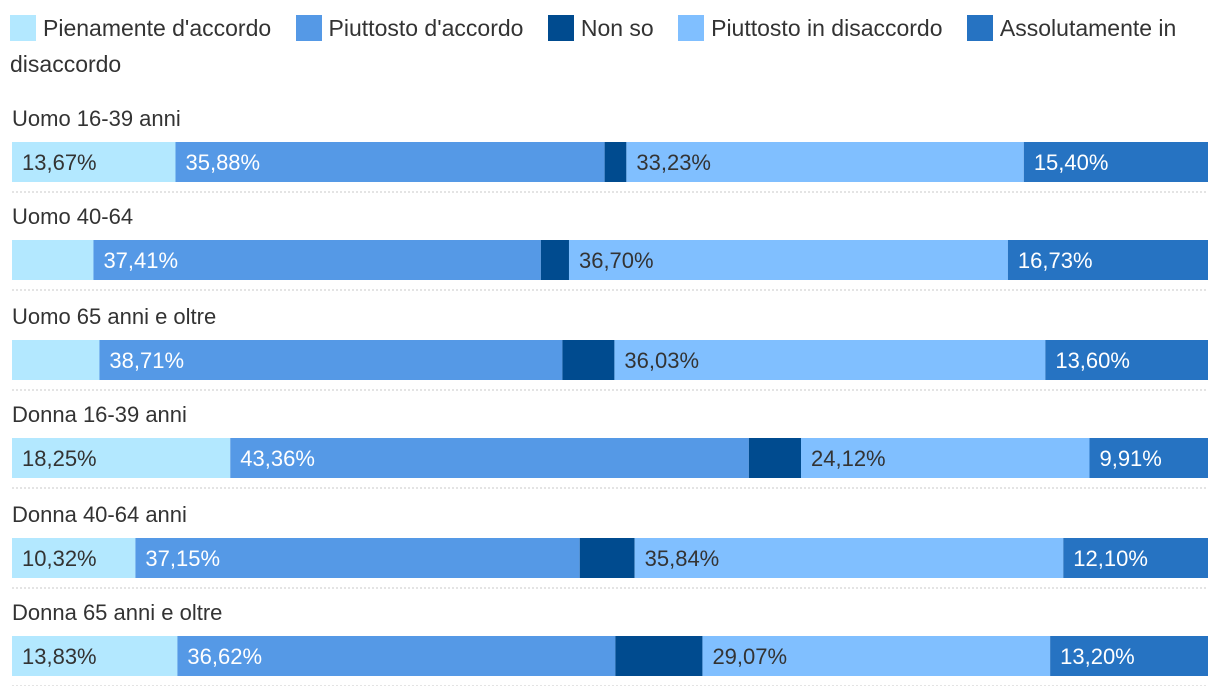 This screenshot has width=1220, height=686. What do you see at coordinates (616, 260) in the screenshot?
I see `data-label: 36,70%` at bounding box center [616, 260].